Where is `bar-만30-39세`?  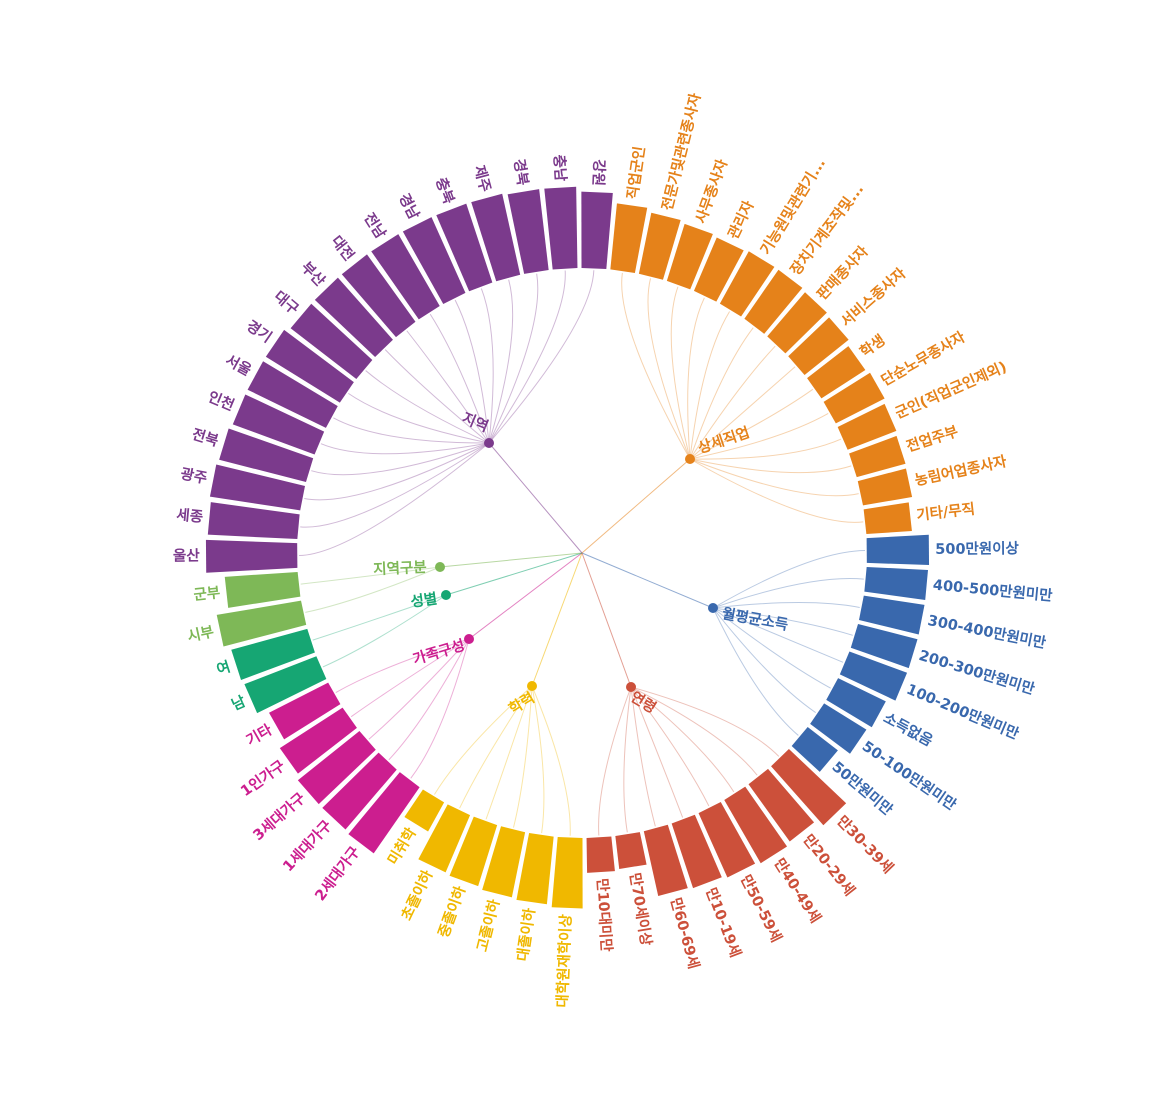 bar-만30-39세 is located at coordinates (809, 787).